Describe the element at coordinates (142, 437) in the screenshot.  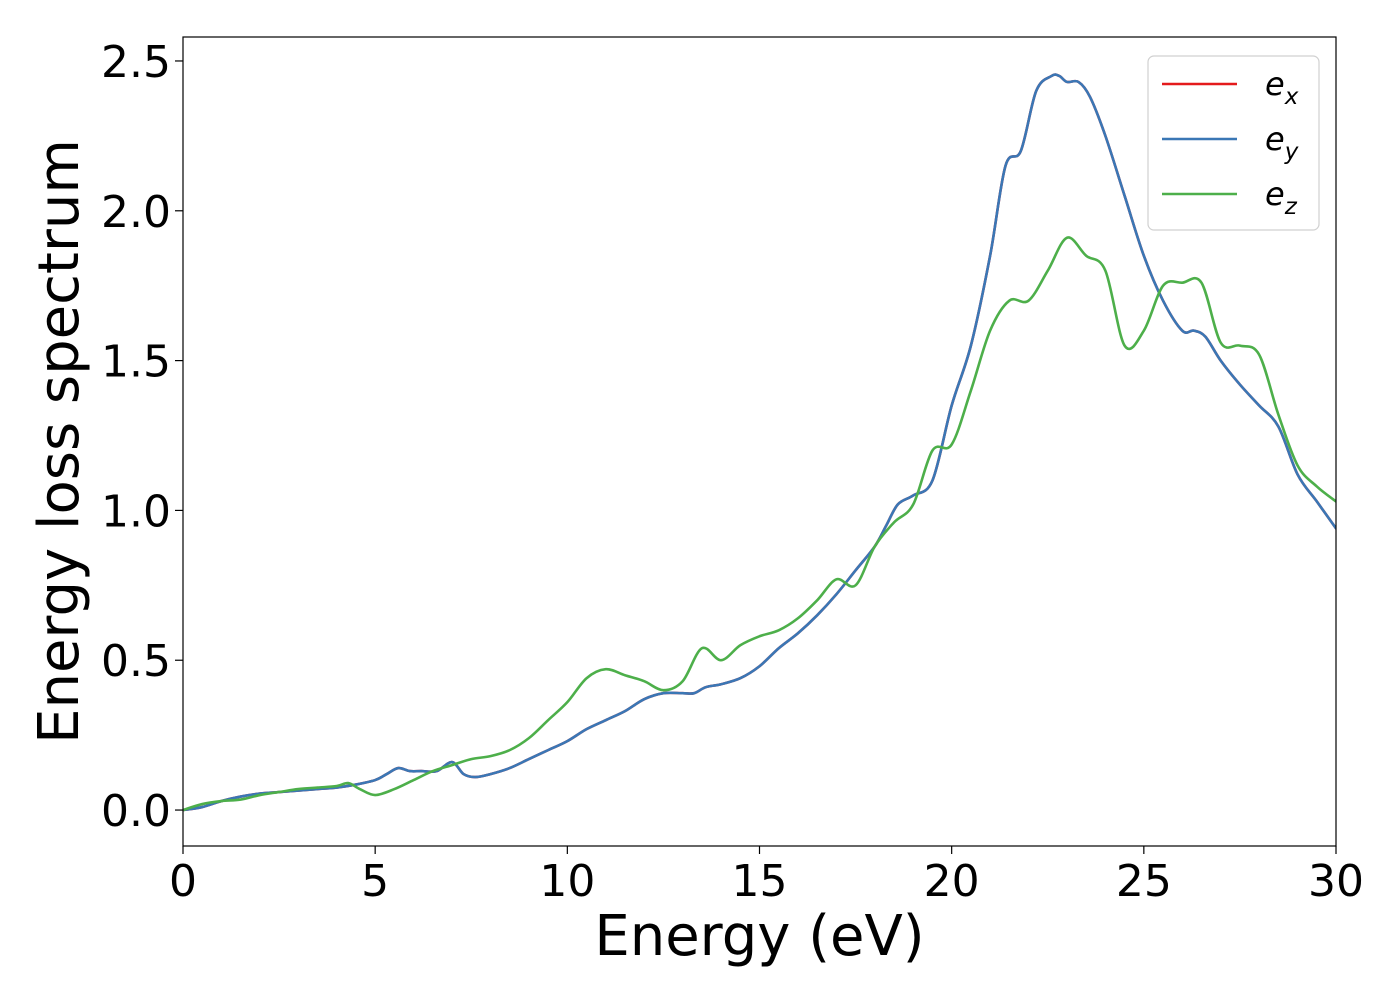
I see `y-axis: 0.0 0.5 1.0 1.5 2.0 2.5` at that location.